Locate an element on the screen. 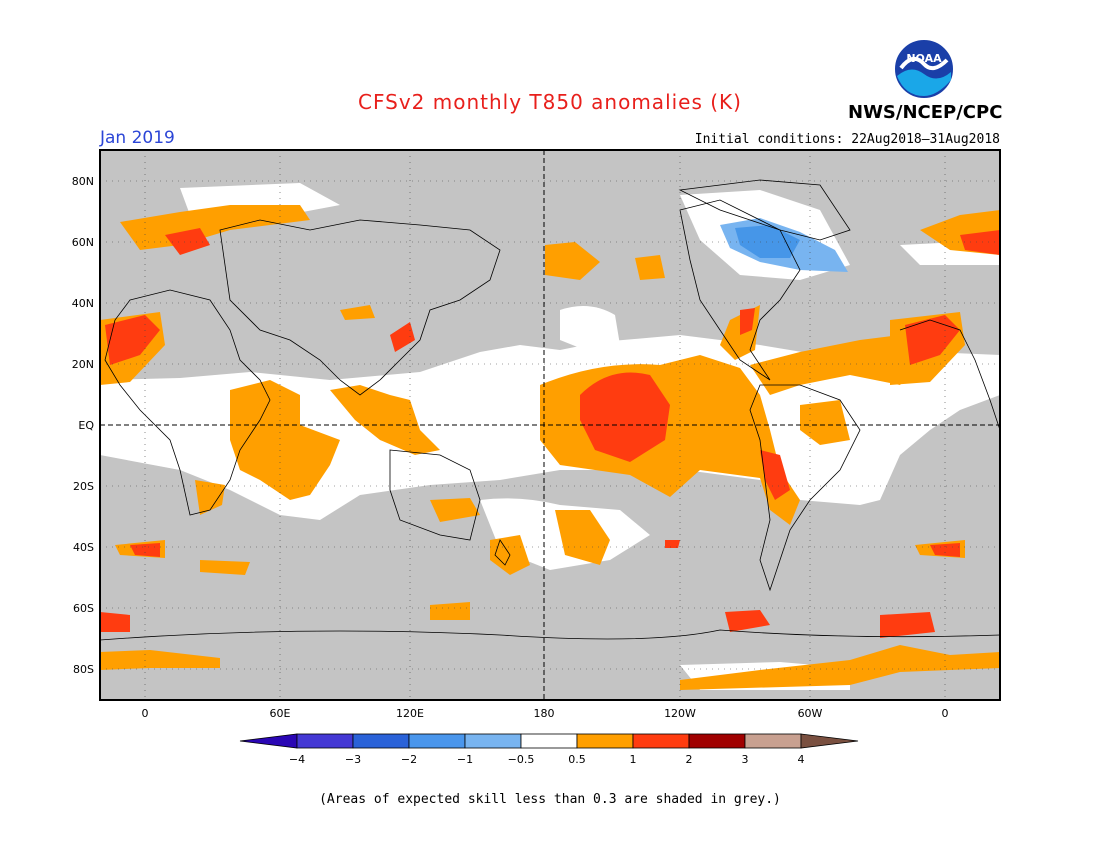 The image size is (1100, 850). lat-label: 80N is located at coordinates (83, 181).